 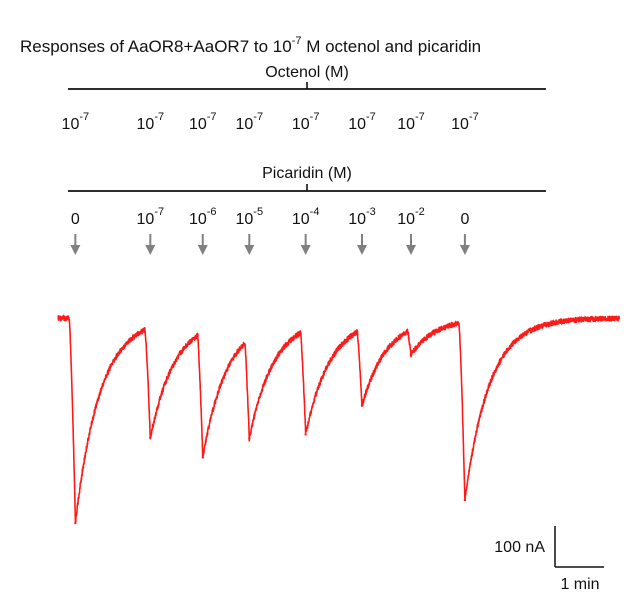 I want to click on title-prefix: Responses of AaOR8+AaOR7 to, so click(x=146, y=46).